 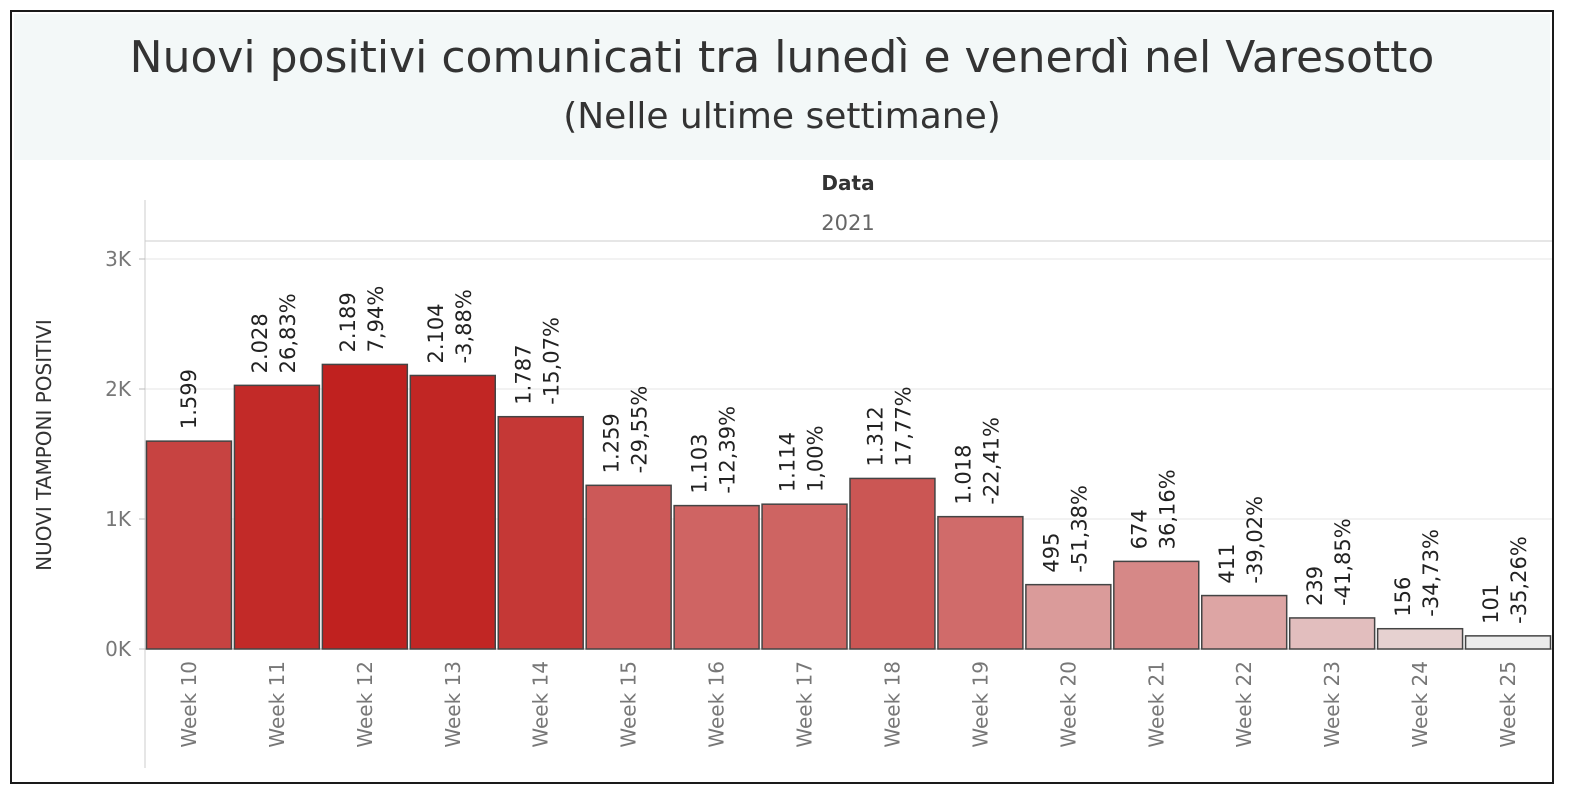 What do you see at coordinates (788, 462) in the screenshot?
I see `bar-value-label: 1.114` at bounding box center [788, 462].